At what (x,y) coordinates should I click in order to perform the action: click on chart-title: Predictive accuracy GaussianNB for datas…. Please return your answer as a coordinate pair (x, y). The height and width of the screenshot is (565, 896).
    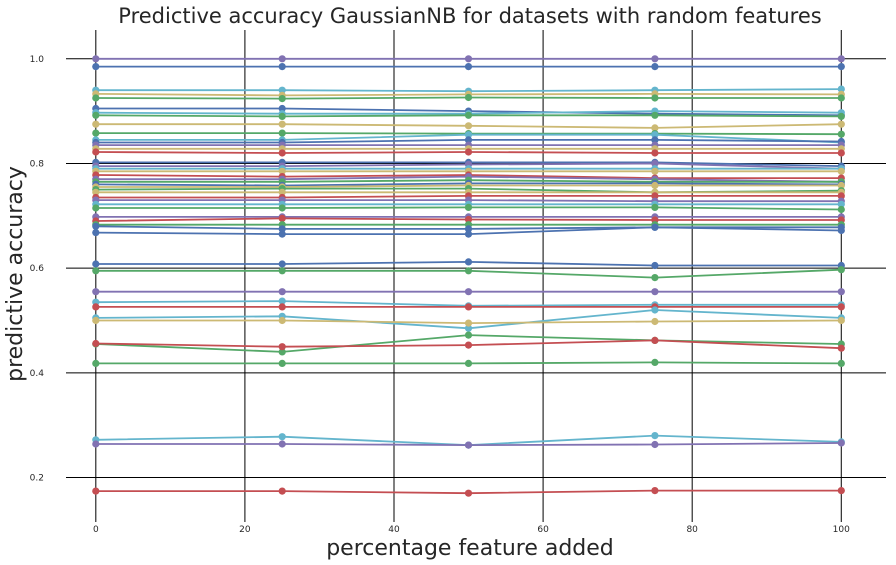
    Looking at the image, I should click on (469, 16).